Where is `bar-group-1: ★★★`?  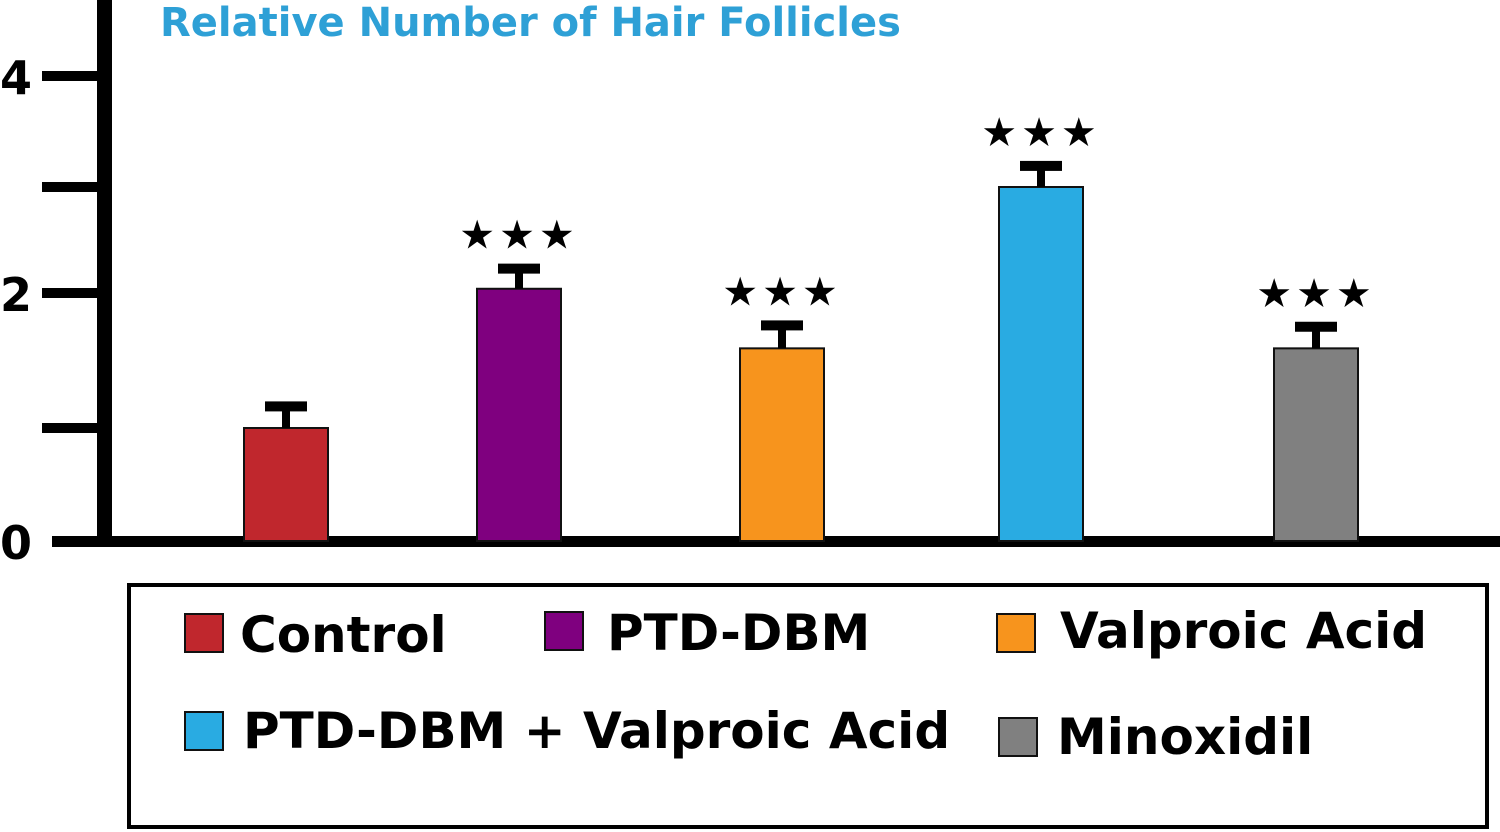 bar-group-1: ★★★ is located at coordinates (519, 378).